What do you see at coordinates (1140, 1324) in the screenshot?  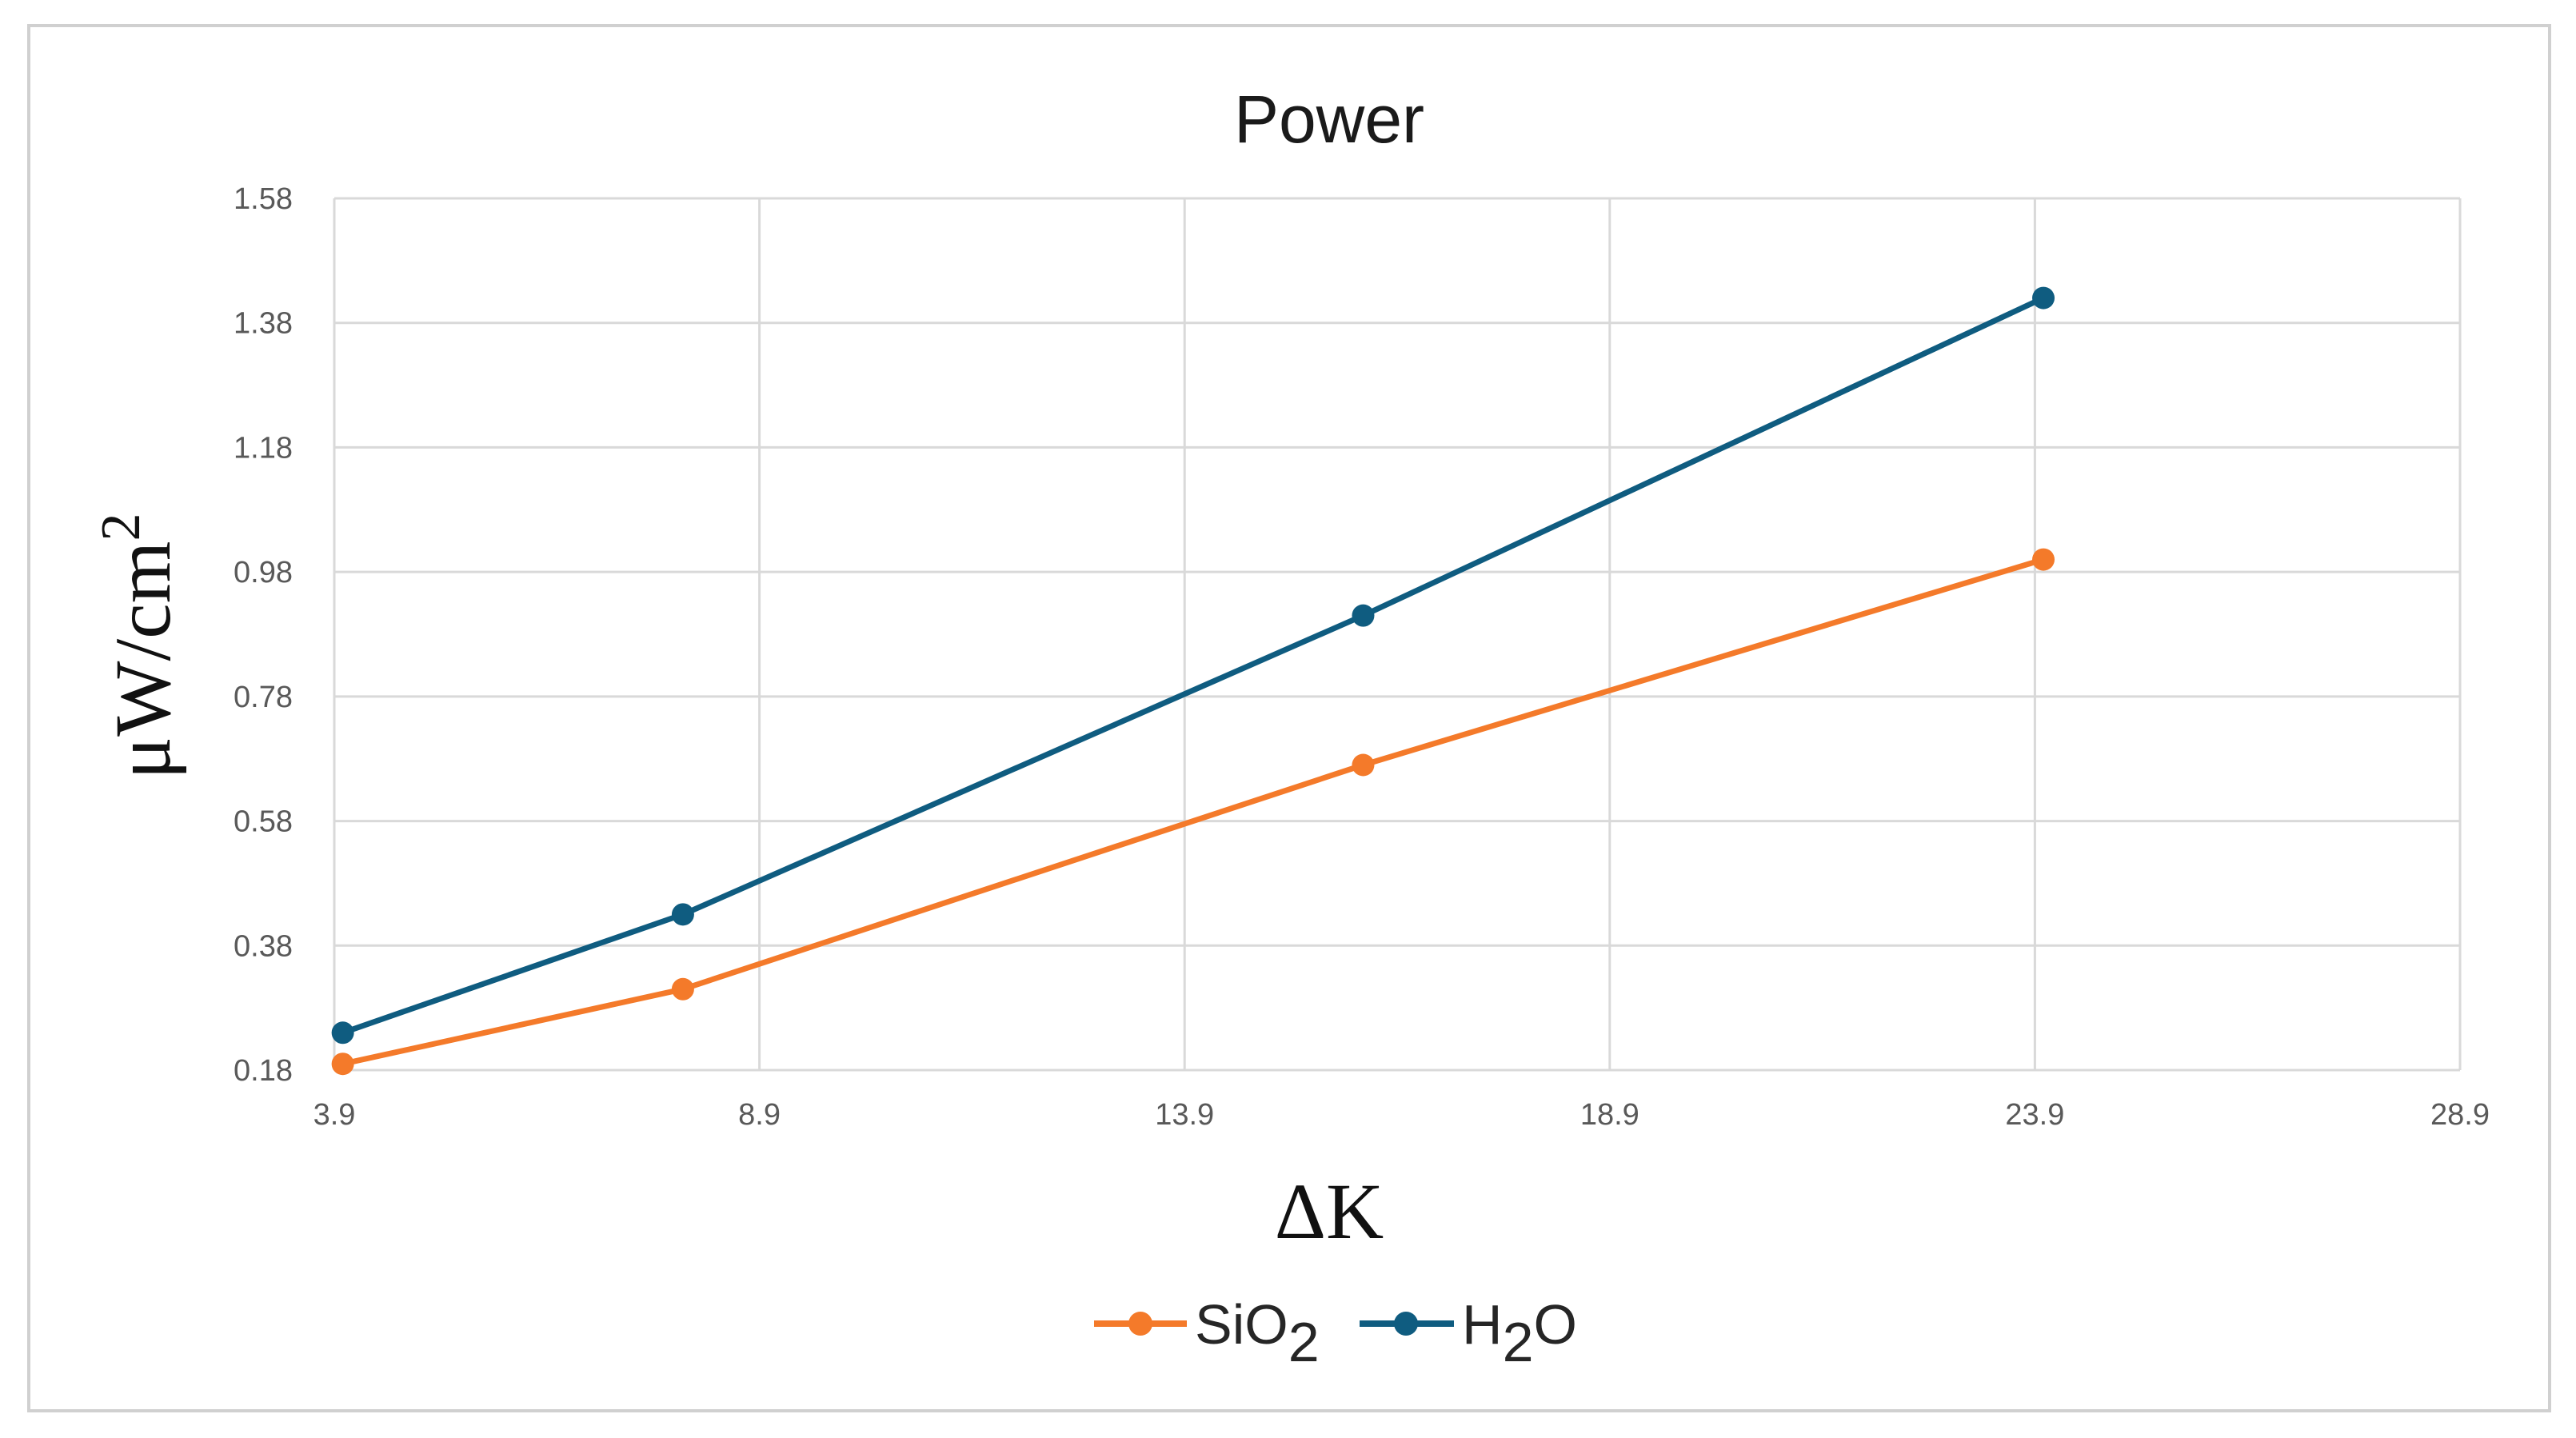 I see `legend-marker-sio2` at bounding box center [1140, 1324].